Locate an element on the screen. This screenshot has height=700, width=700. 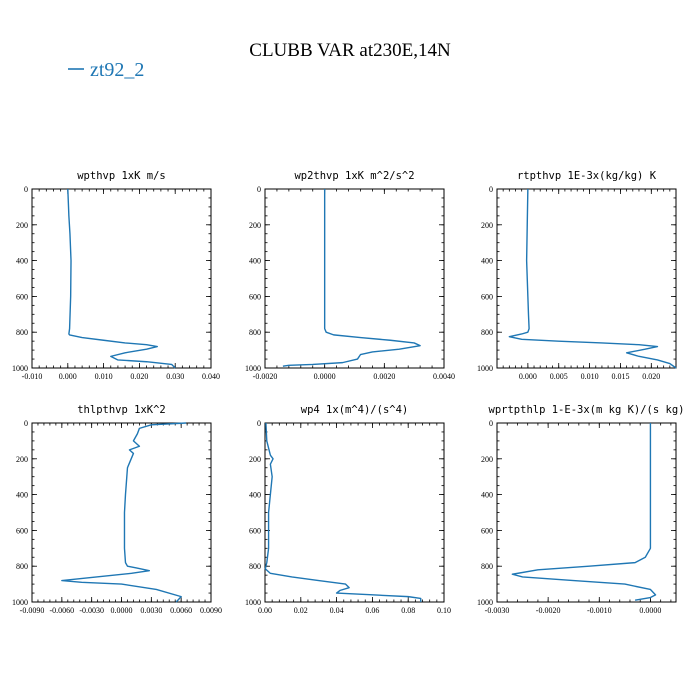
subplot-title: wpthvp 1xK m/s is located at coordinates (121, 176).